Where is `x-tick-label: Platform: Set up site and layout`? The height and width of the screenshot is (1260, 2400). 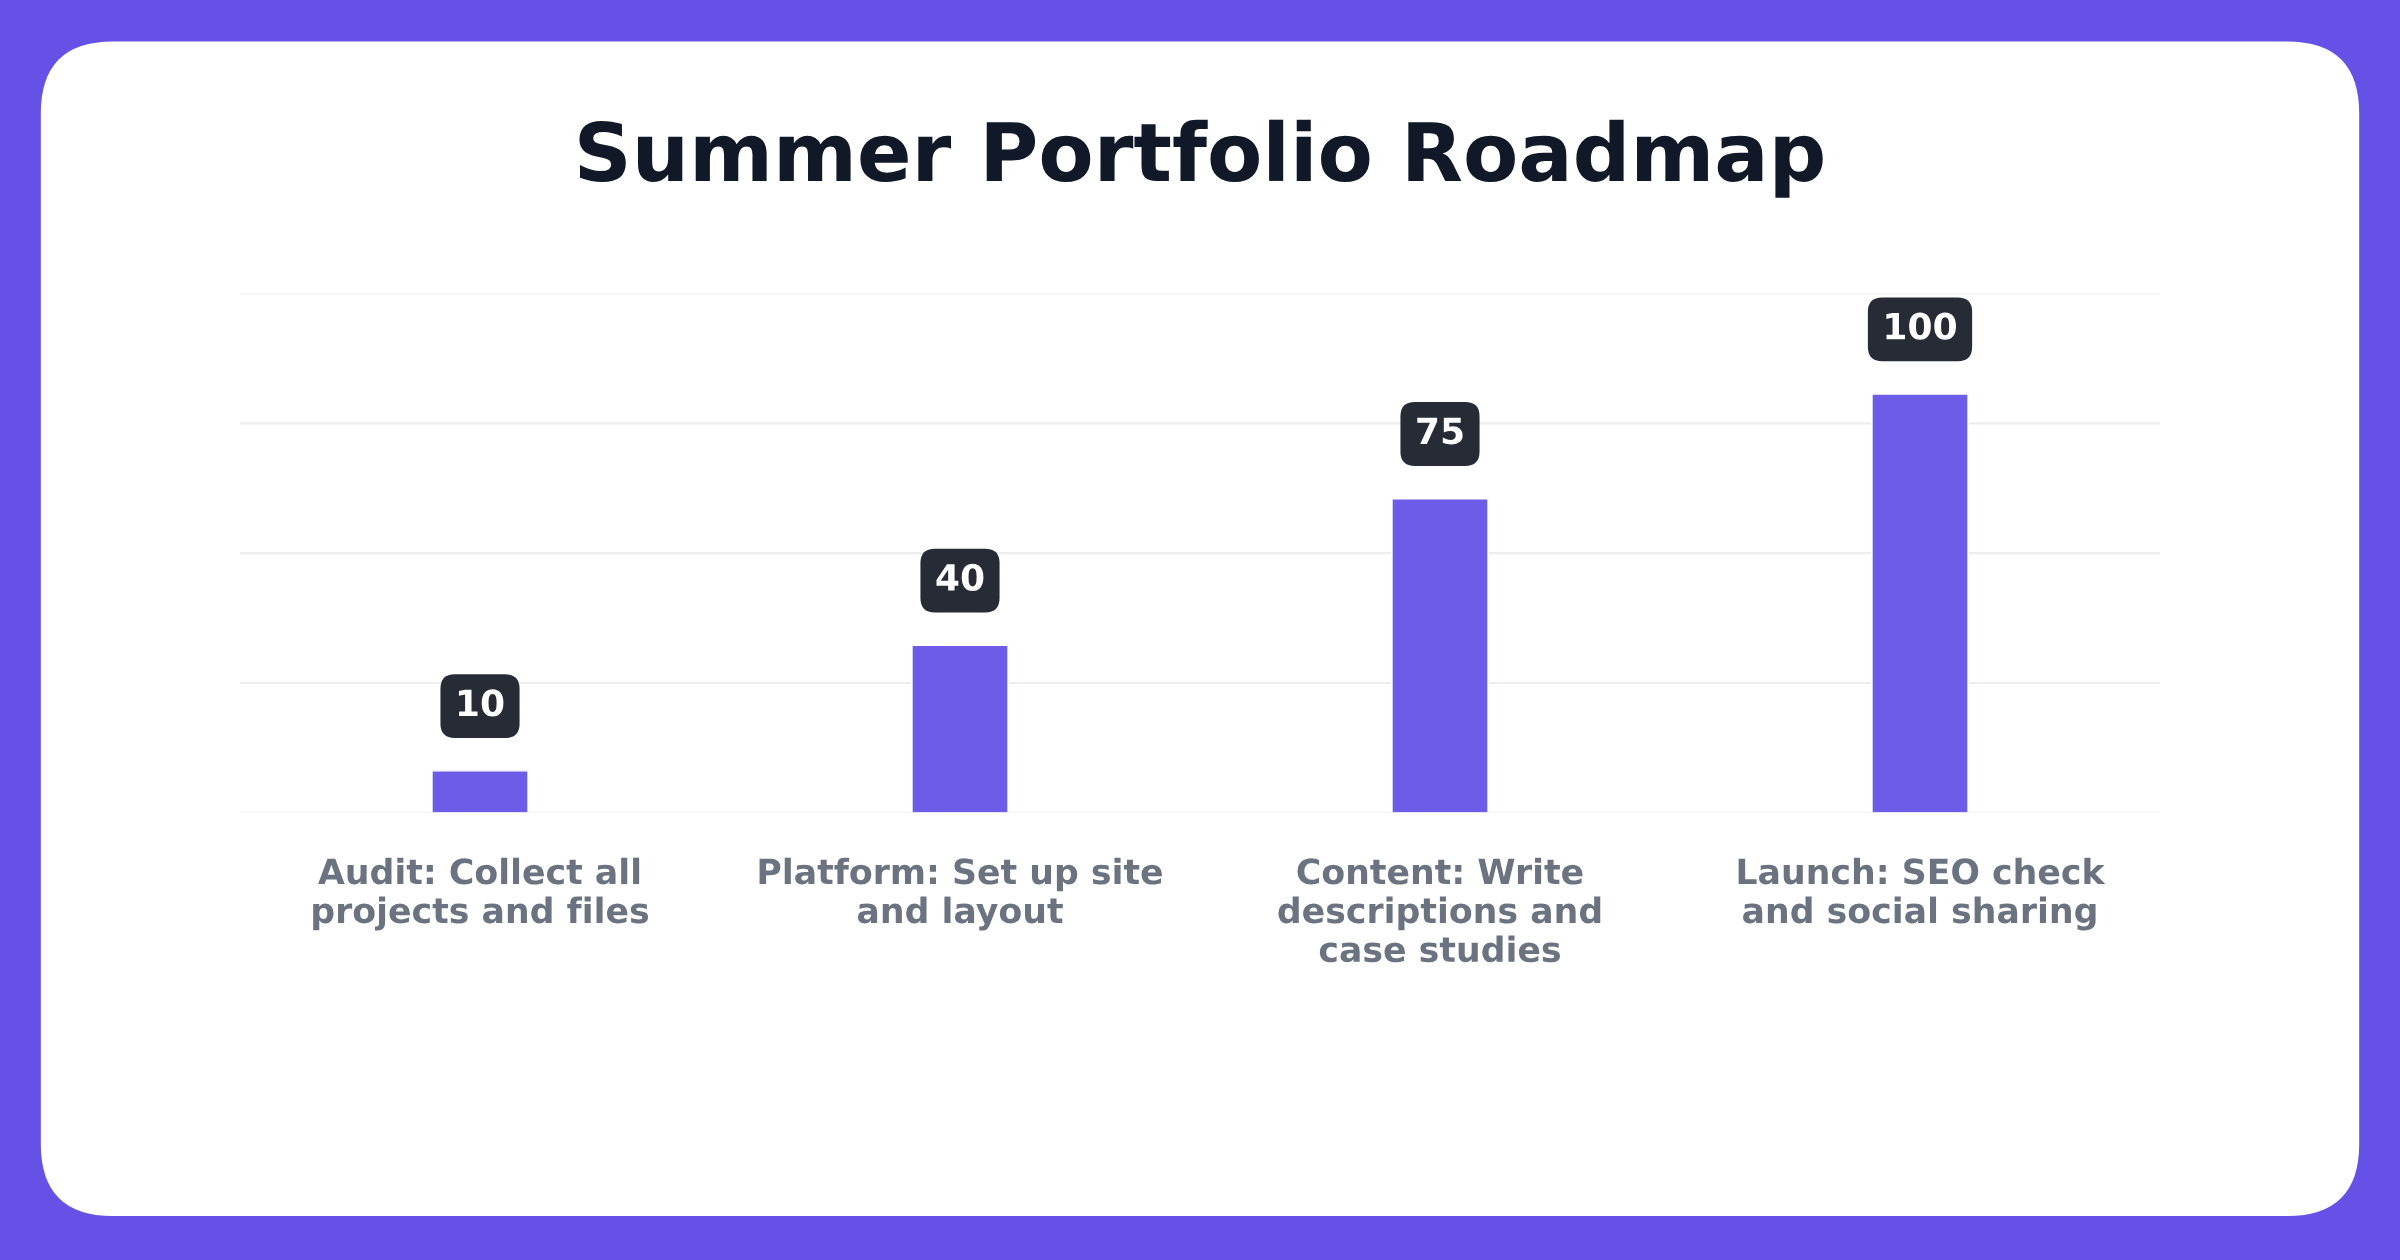 x-tick-label: Platform: Set up site and layout is located at coordinates (960, 894).